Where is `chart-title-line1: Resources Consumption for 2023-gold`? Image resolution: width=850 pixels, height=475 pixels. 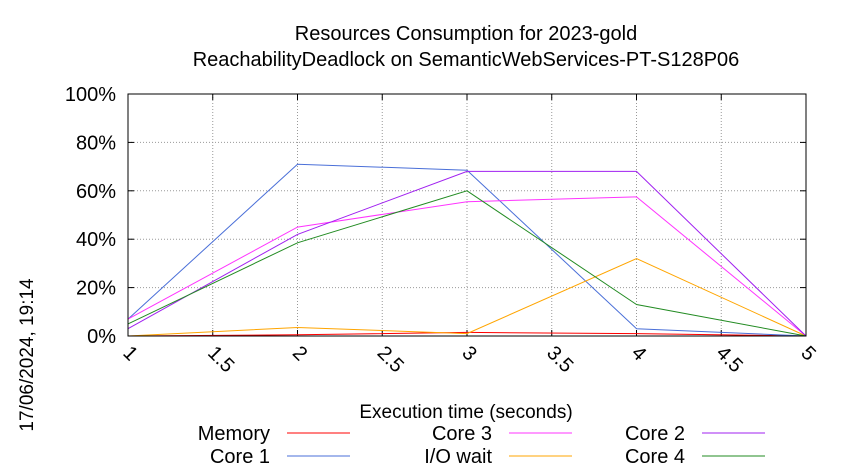
chart-title-line1: Resources Consumption for 2023-gold is located at coordinates (466, 34).